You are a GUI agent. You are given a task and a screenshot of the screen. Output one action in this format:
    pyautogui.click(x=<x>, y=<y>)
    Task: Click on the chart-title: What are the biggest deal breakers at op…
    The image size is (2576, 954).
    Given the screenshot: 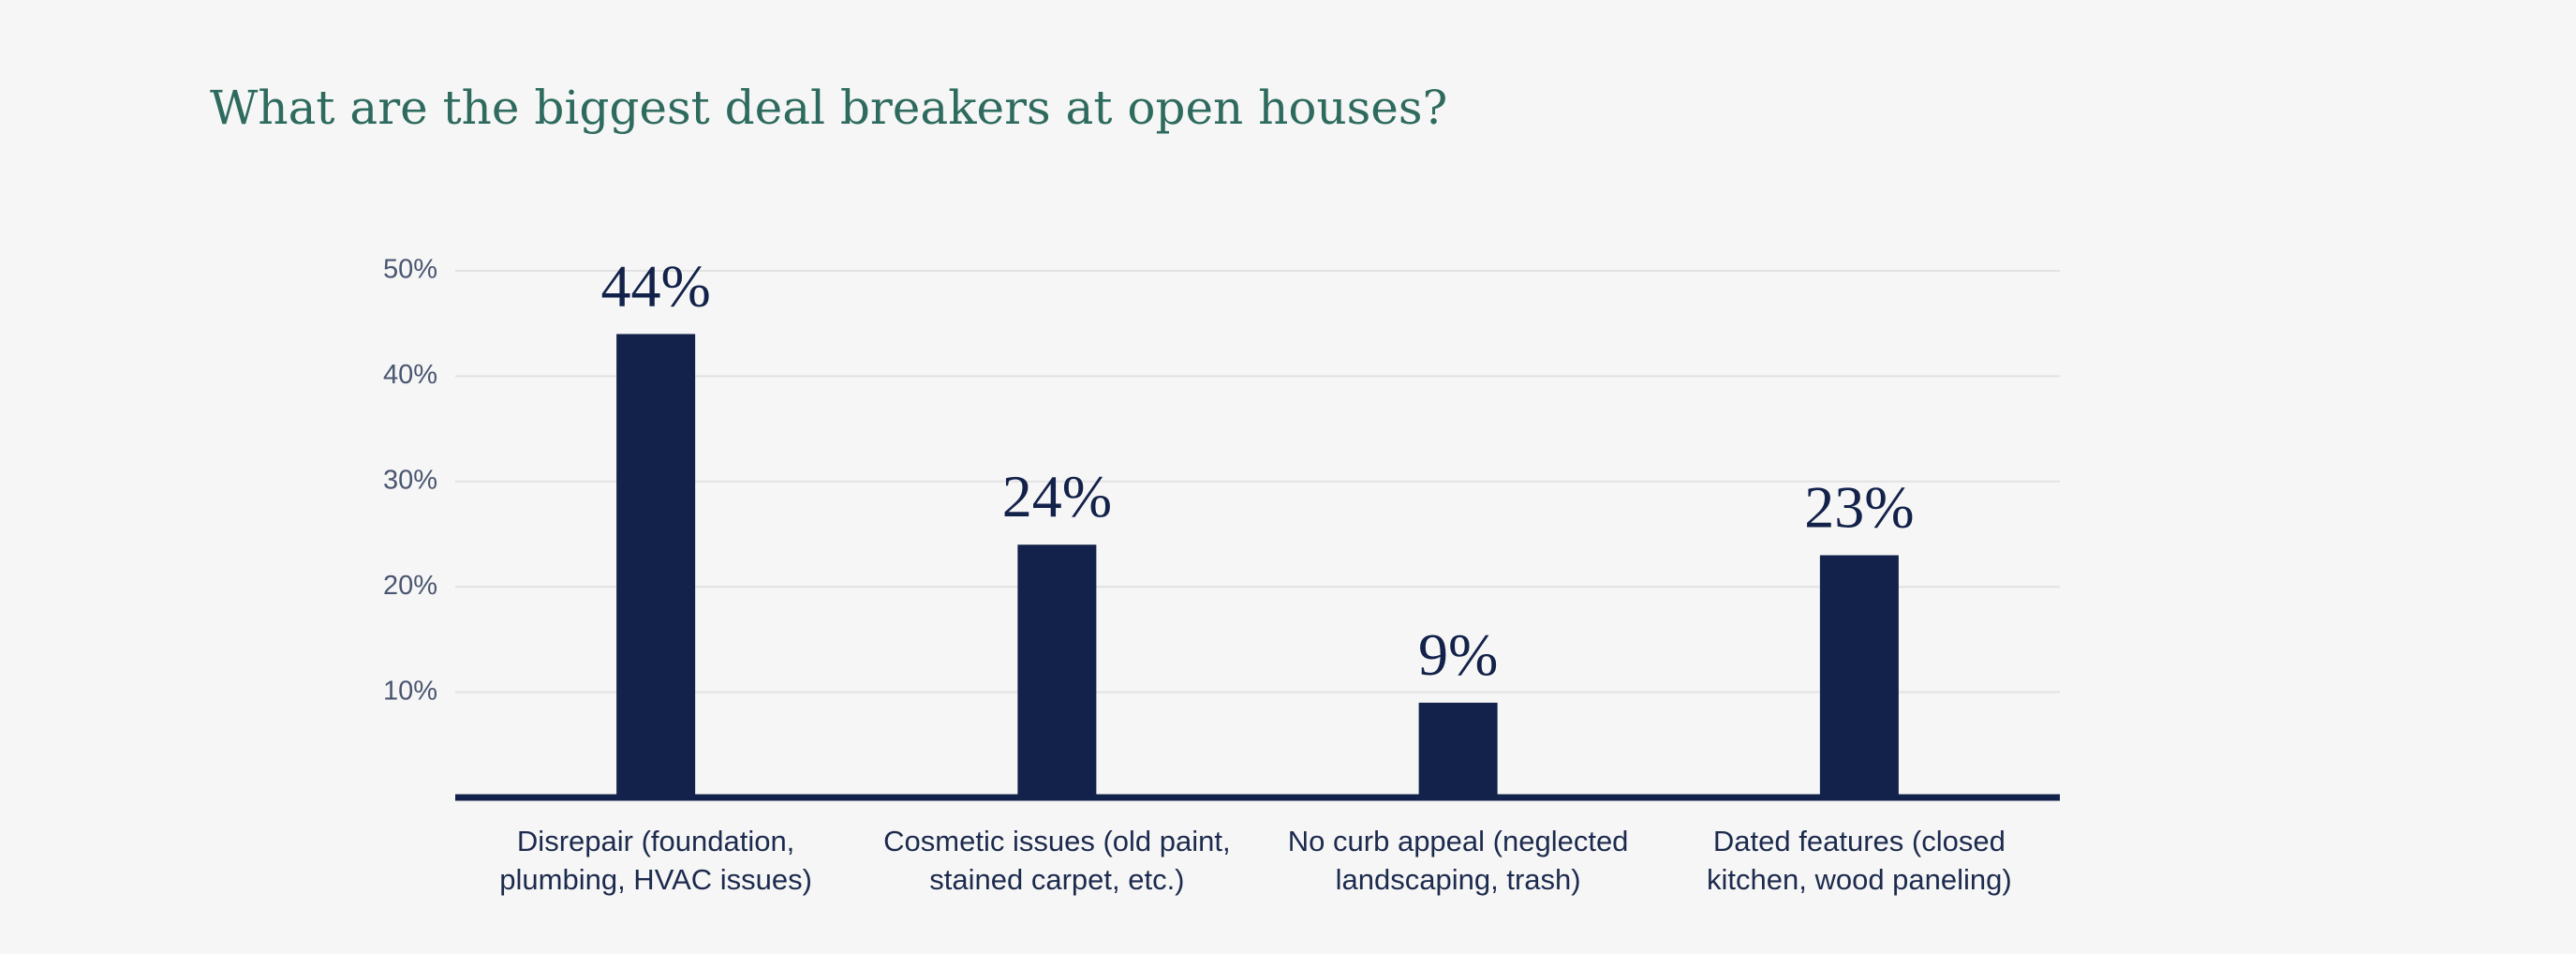 What is the action you would take?
    pyautogui.click(x=829, y=108)
    